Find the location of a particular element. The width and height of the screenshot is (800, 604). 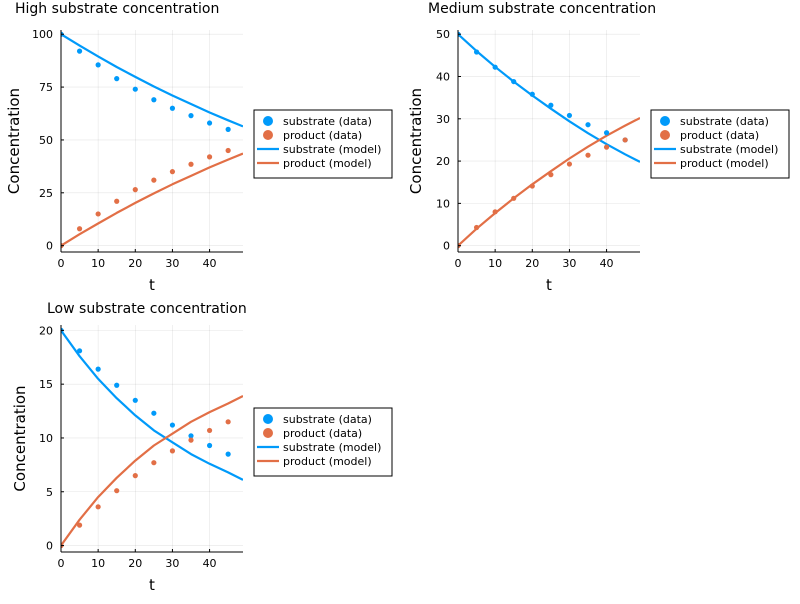

y-tick-label: 30 is located at coordinates (443, 119).